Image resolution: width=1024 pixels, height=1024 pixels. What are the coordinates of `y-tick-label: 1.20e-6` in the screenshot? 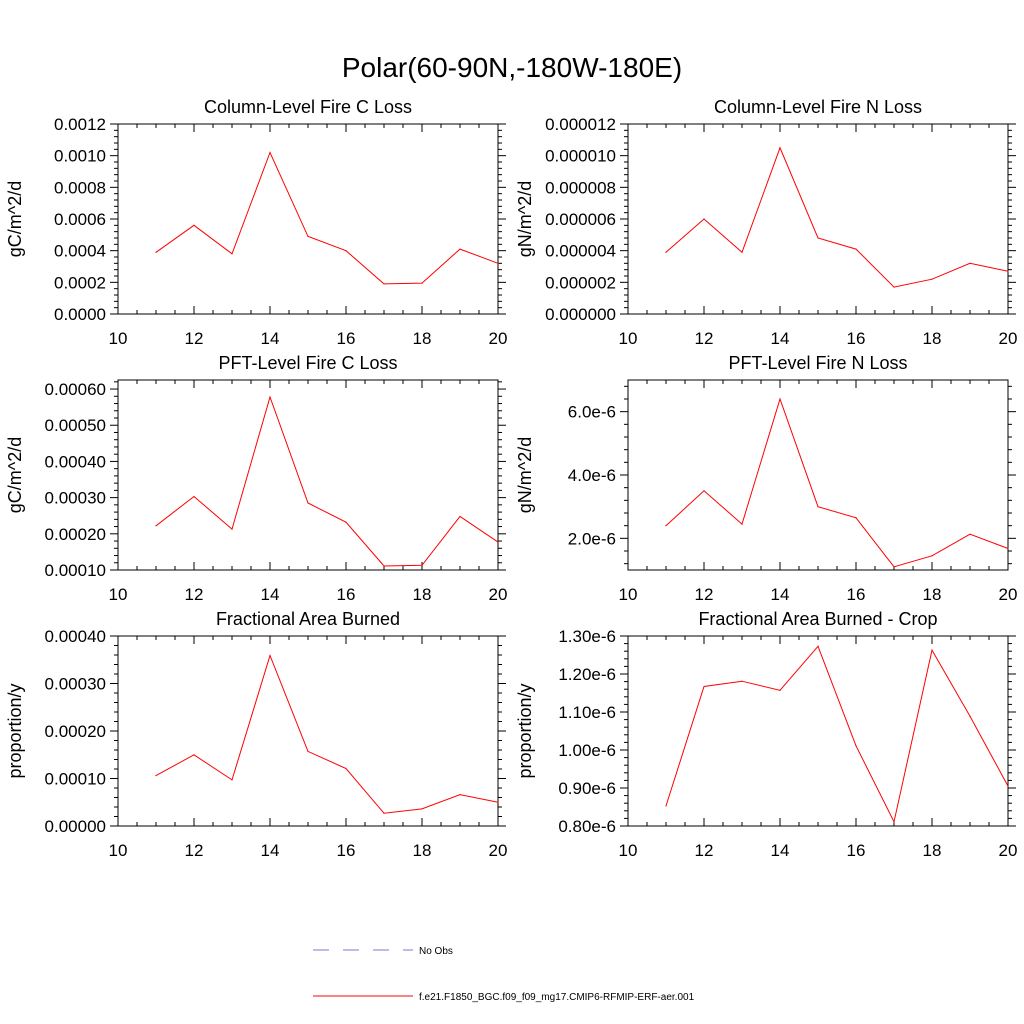 It's located at (587, 674).